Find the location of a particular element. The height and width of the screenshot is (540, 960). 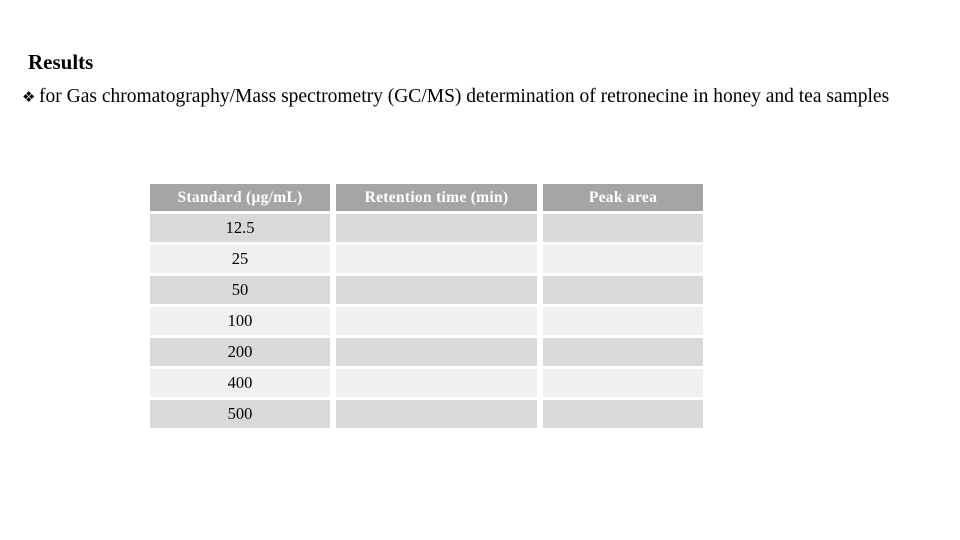

table-row: 400 is located at coordinates (426, 384).